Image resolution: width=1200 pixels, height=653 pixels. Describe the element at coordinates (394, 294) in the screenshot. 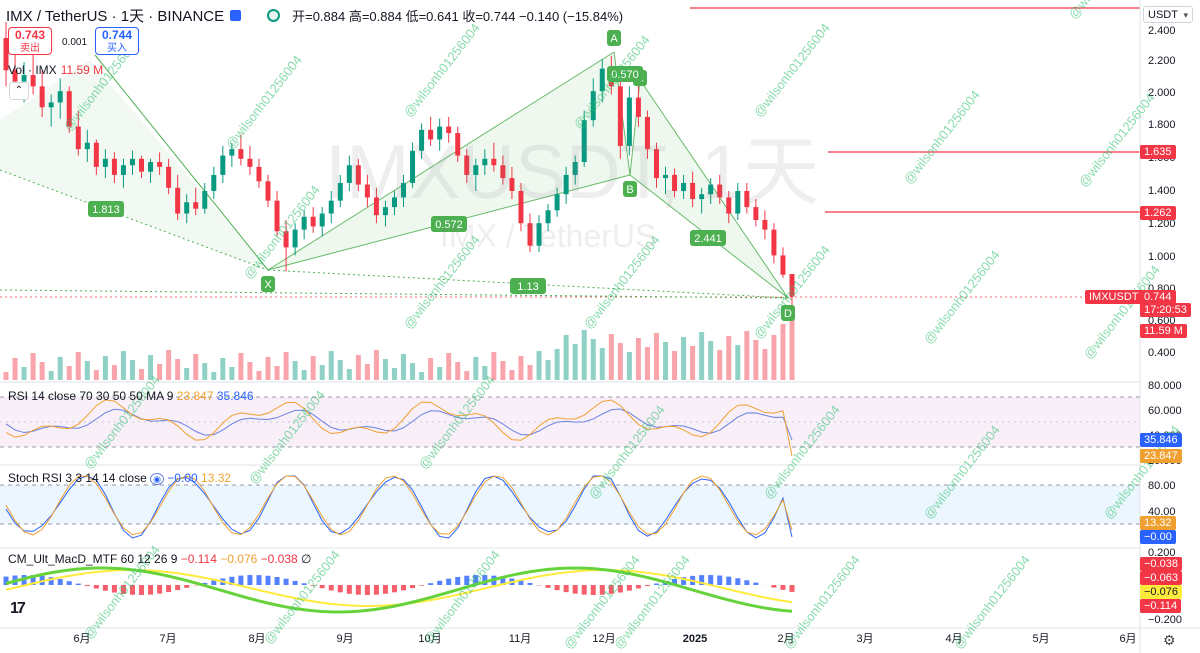

I see `pattern-dotted` at that location.